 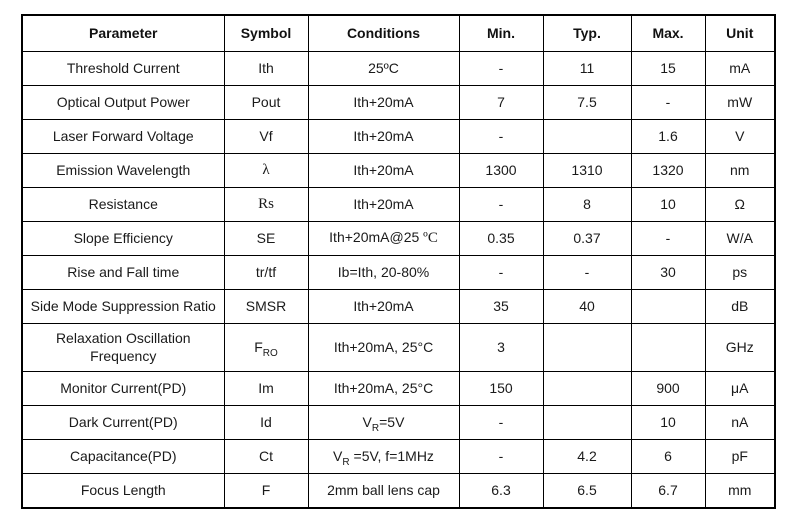 I want to click on typ-cell: 1310, so click(x=587, y=170).